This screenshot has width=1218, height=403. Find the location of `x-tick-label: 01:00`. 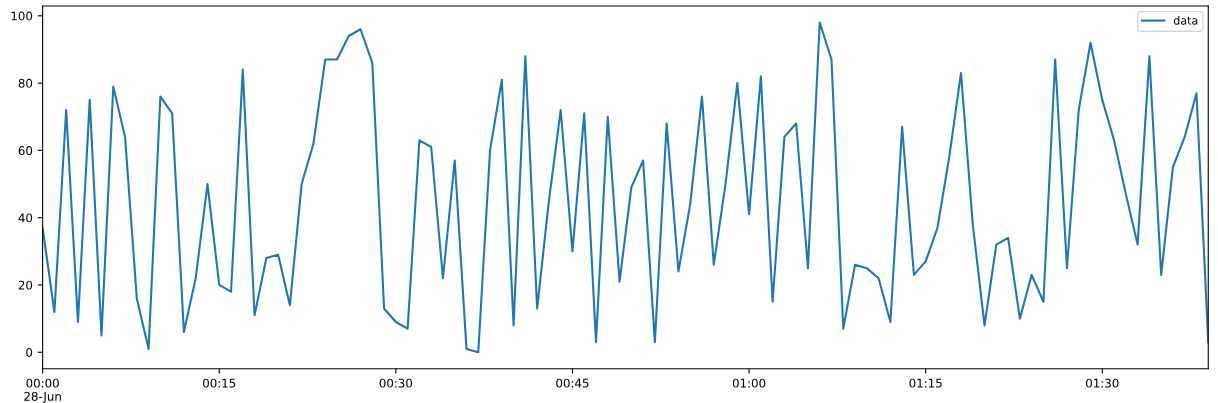

x-tick-label: 01:00 is located at coordinates (749, 383).